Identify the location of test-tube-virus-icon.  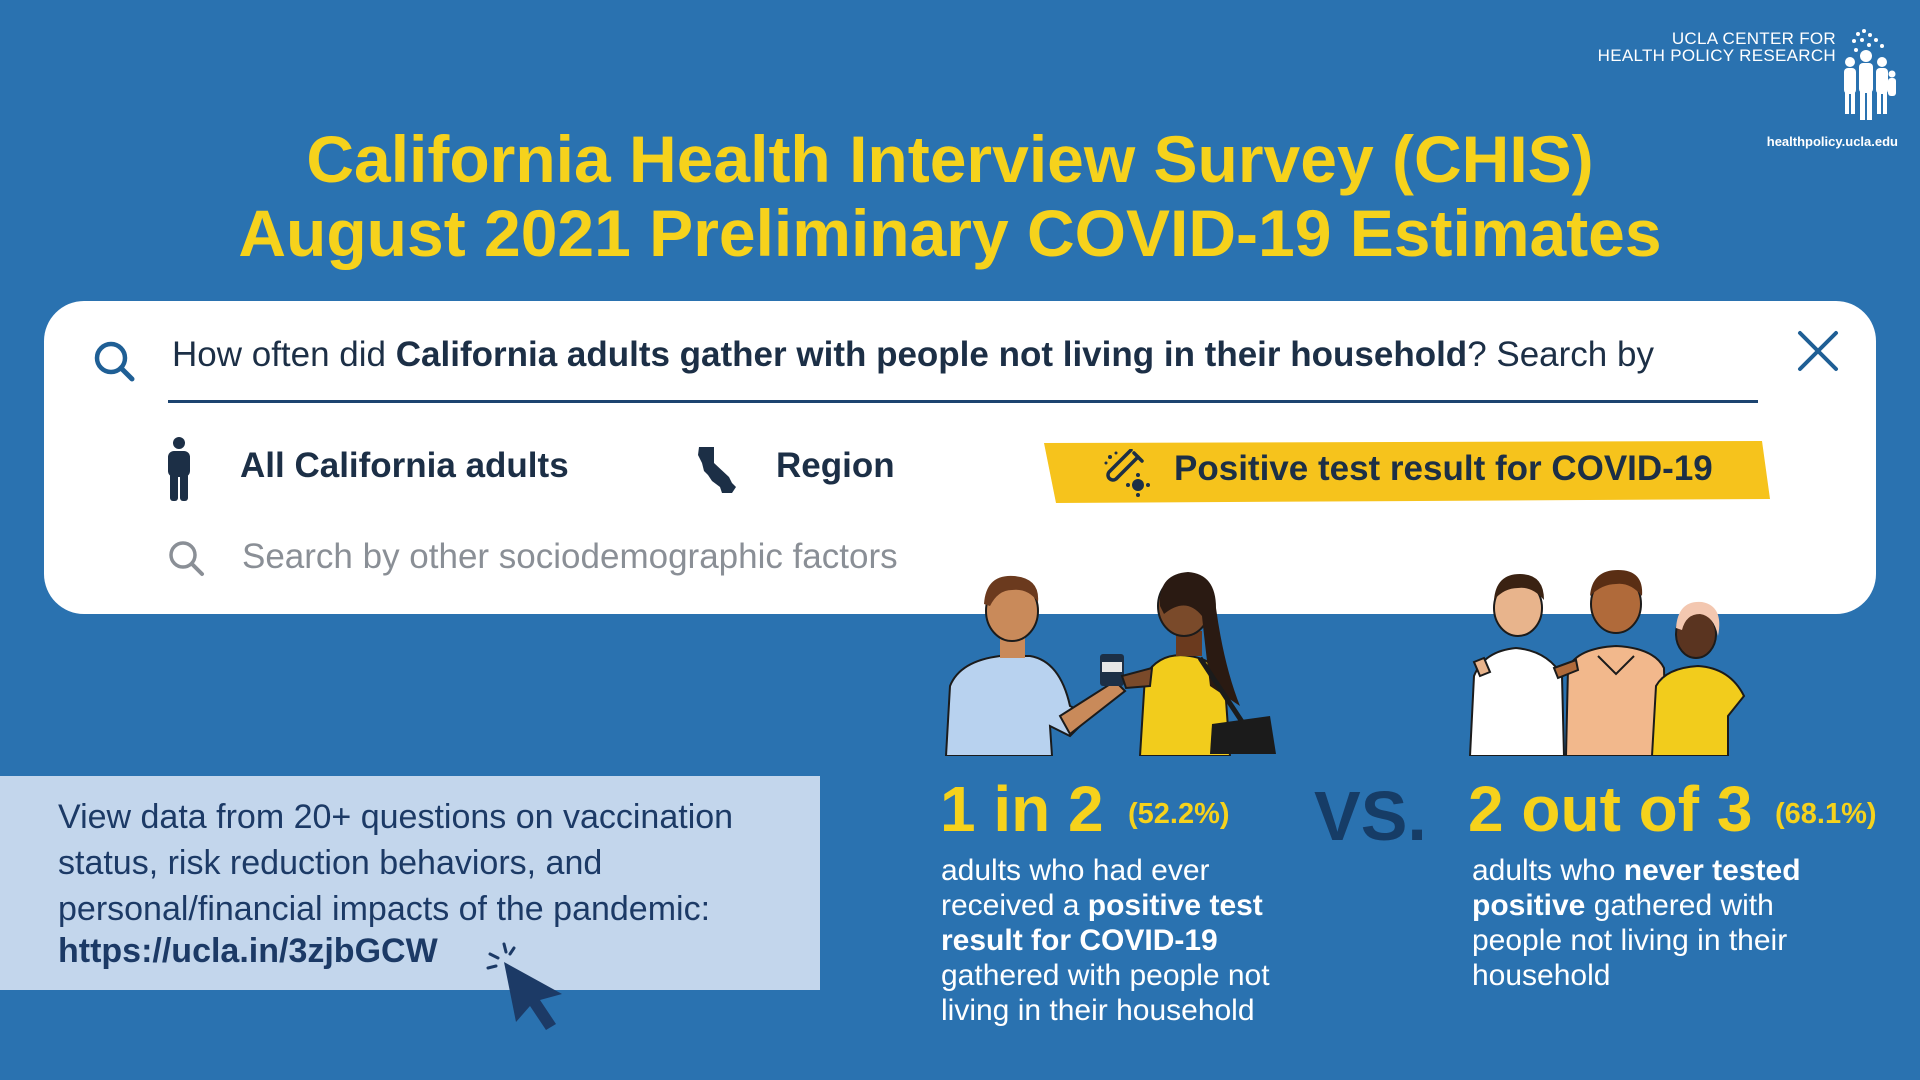
(1127, 473).